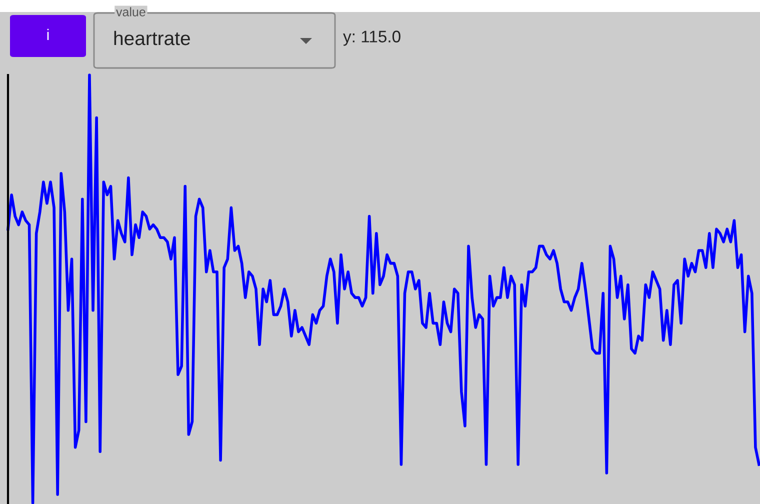  What do you see at coordinates (371, 38) in the screenshot?
I see `text: y: 115.0` at bounding box center [371, 38].